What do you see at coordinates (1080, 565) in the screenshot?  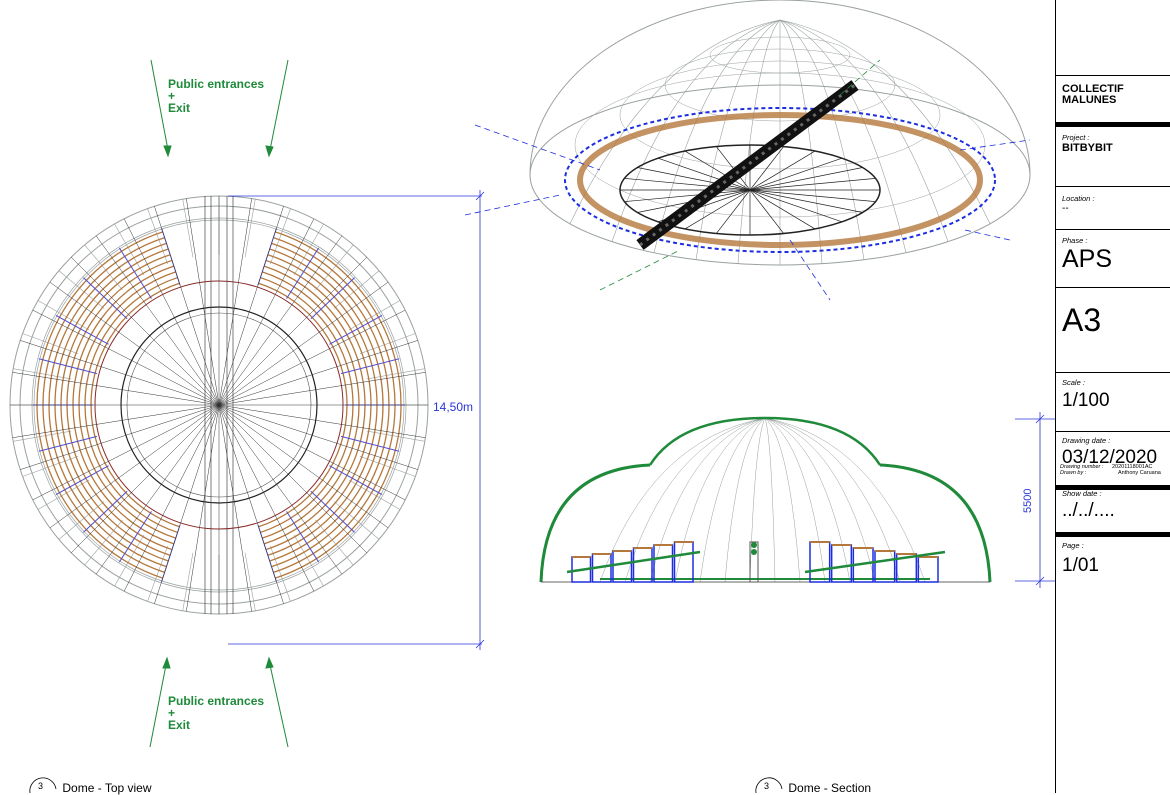 I see `tb-page: 1/01` at bounding box center [1080, 565].